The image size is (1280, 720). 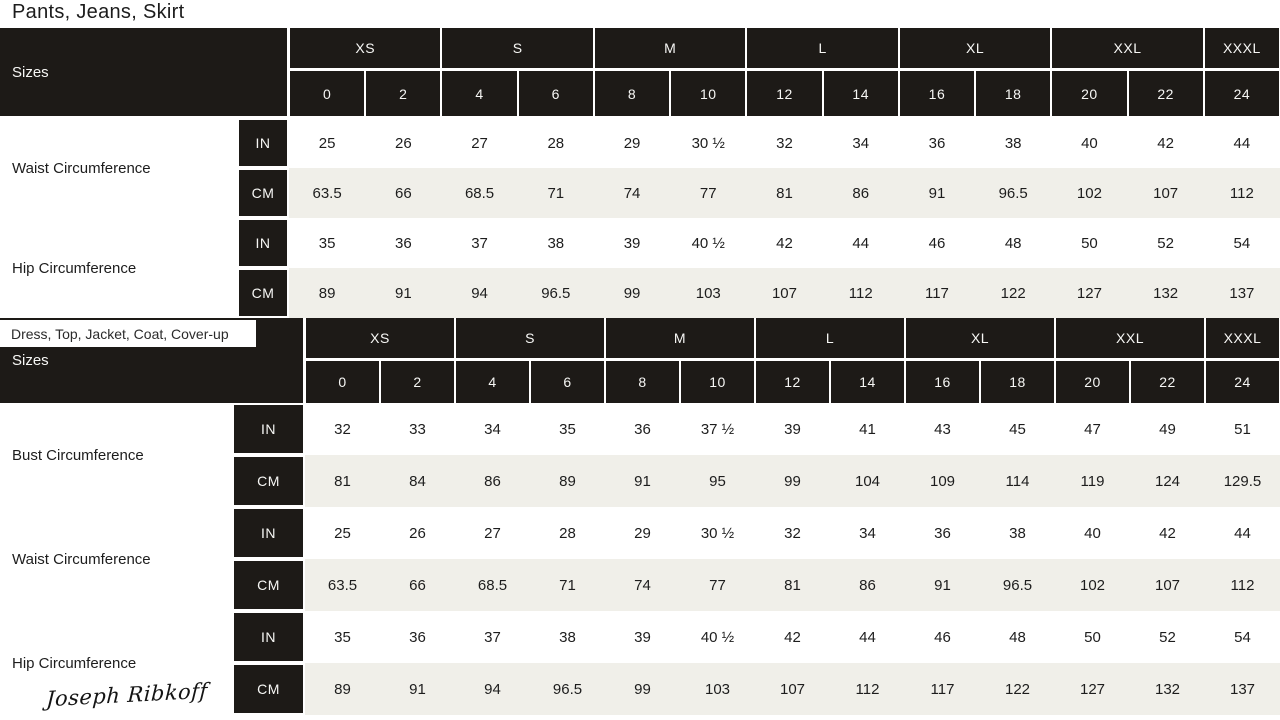 I want to click on value-cell: 112, so click(x=867, y=689).